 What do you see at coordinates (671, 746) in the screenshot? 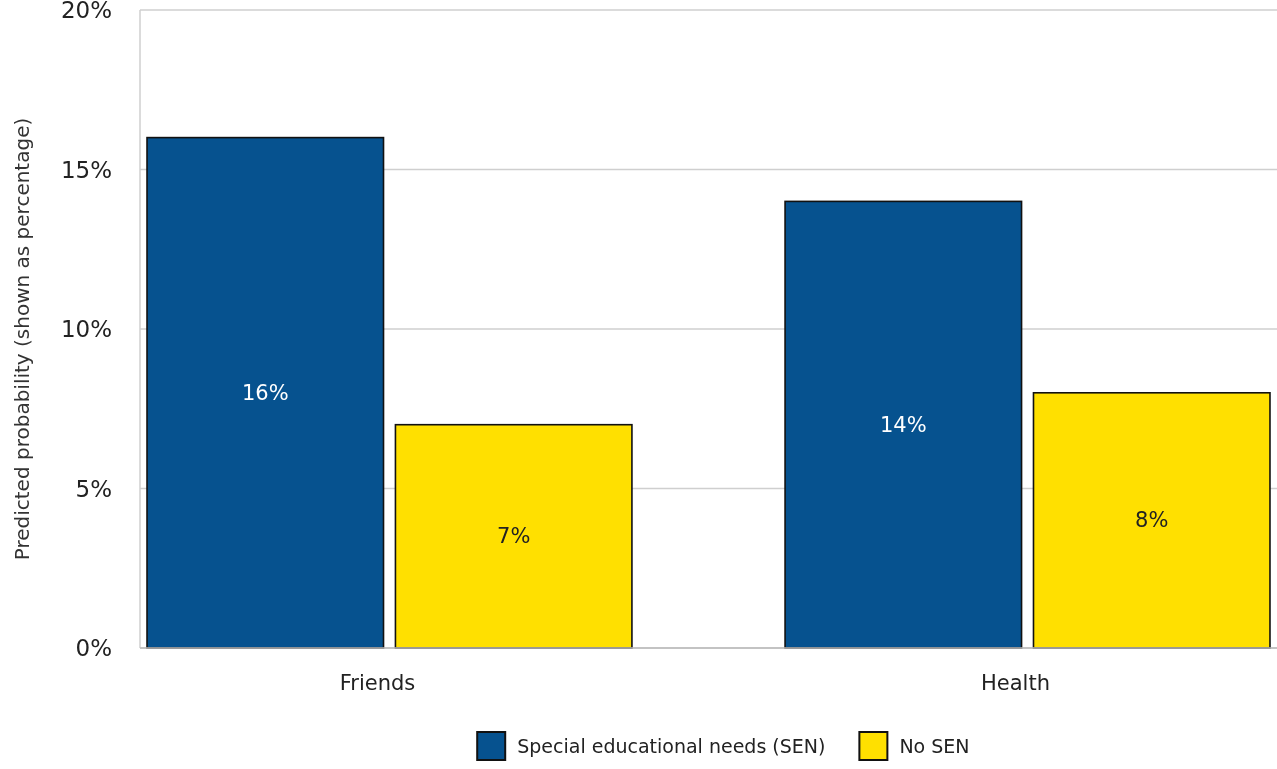
I see `legend-label: Special educational needs (SEN)` at bounding box center [671, 746].